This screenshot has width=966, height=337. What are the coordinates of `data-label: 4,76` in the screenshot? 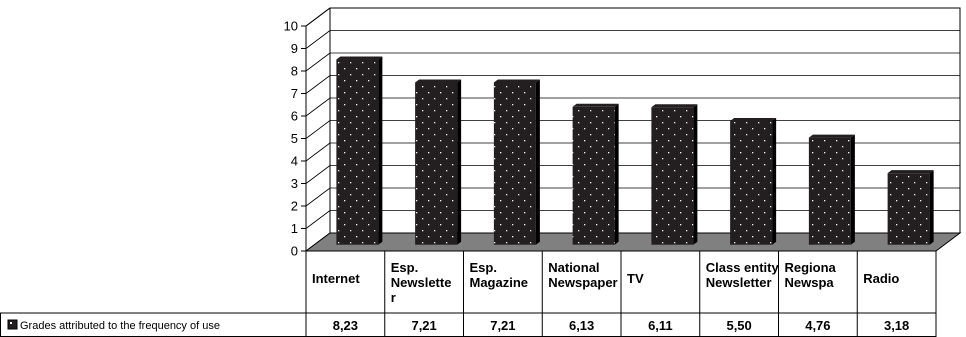 It's located at (817, 325).